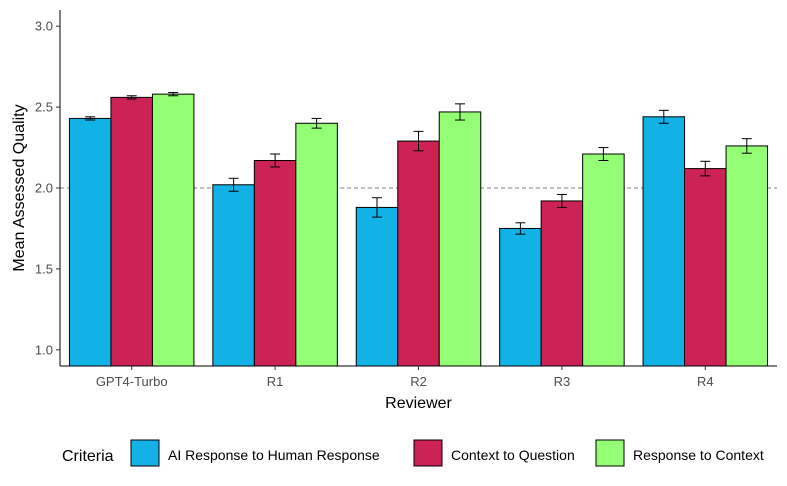 This screenshot has height=486, width=787. I want to click on legend-label-context-question: Context to Question, so click(513, 455).